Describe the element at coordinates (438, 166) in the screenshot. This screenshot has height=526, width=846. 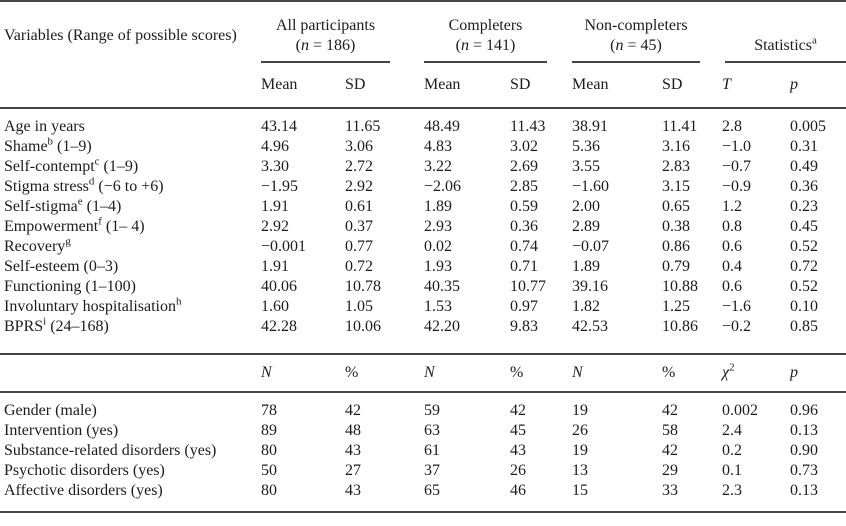
I see `value-cell: 3.22` at that location.